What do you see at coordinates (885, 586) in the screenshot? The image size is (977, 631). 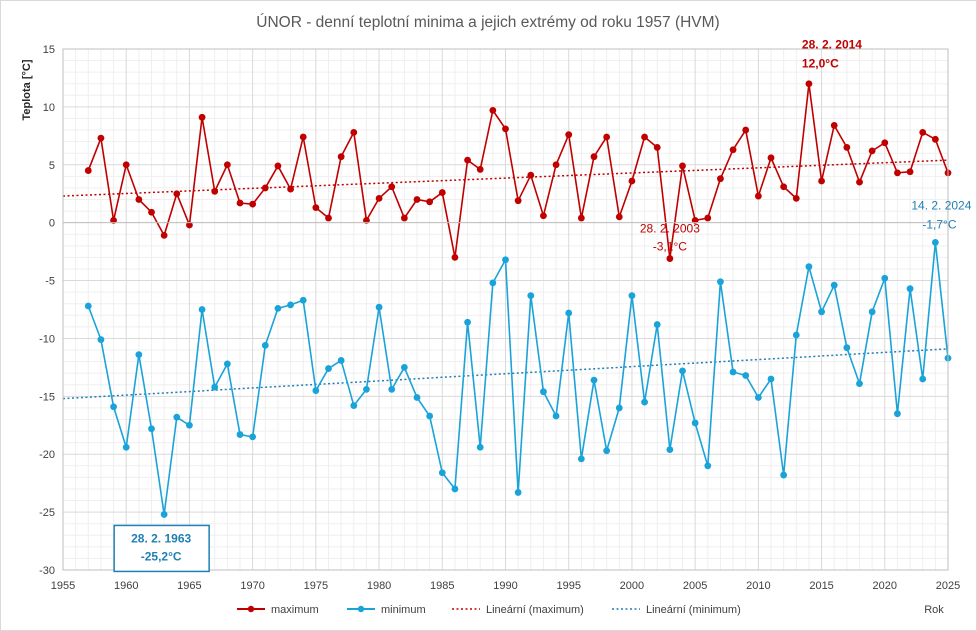 I see `x-tick-label: 2020` at bounding box center [885, 586].